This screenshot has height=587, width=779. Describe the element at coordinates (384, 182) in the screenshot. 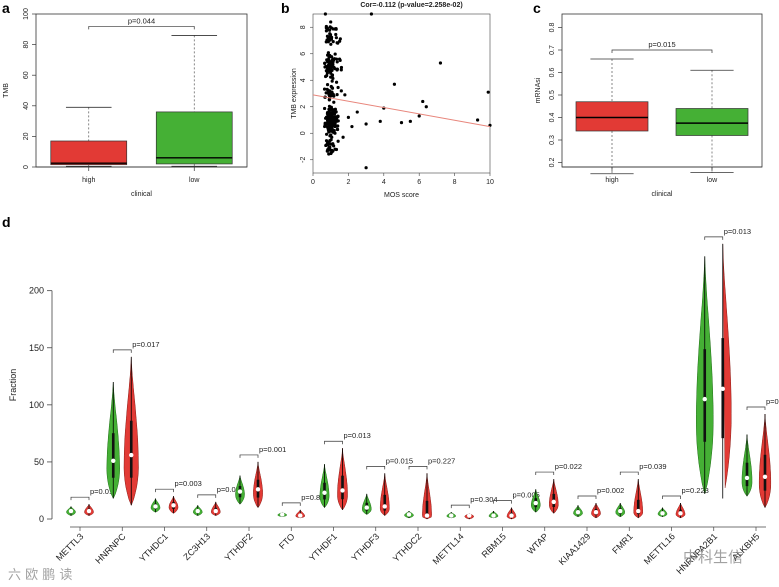

I see `x-tick-label: 4` at that location.